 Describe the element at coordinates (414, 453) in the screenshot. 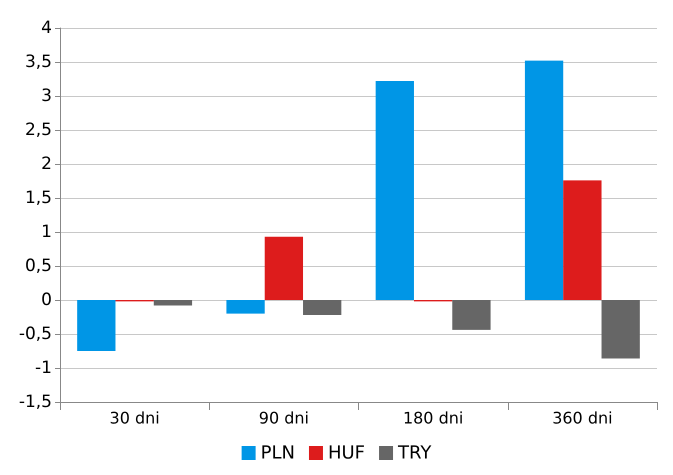

I see `legend-label: TRY` at that location.